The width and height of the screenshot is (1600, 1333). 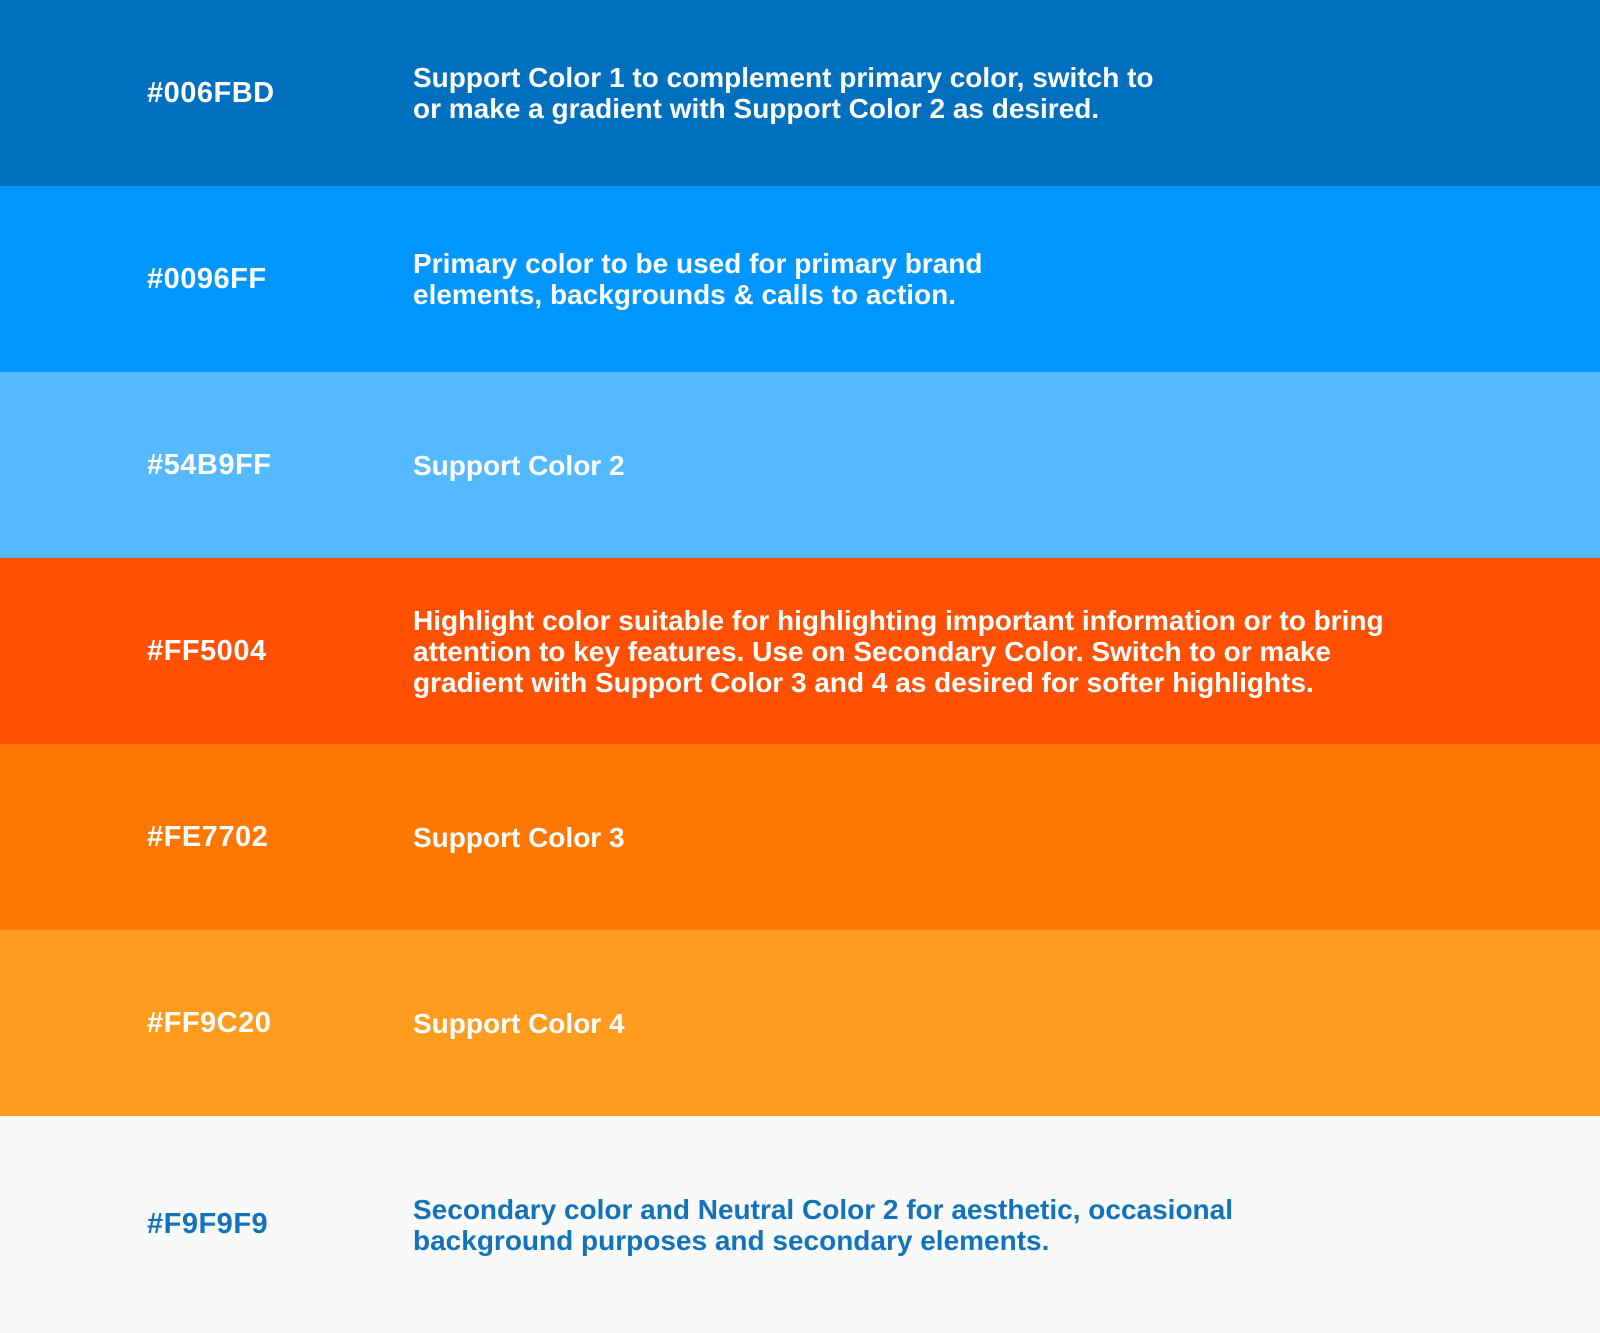 What do you see at coordinates (207, 650) in the screenshot?
I see `hex-code: #FF5004` at bounding box center [207, 650].